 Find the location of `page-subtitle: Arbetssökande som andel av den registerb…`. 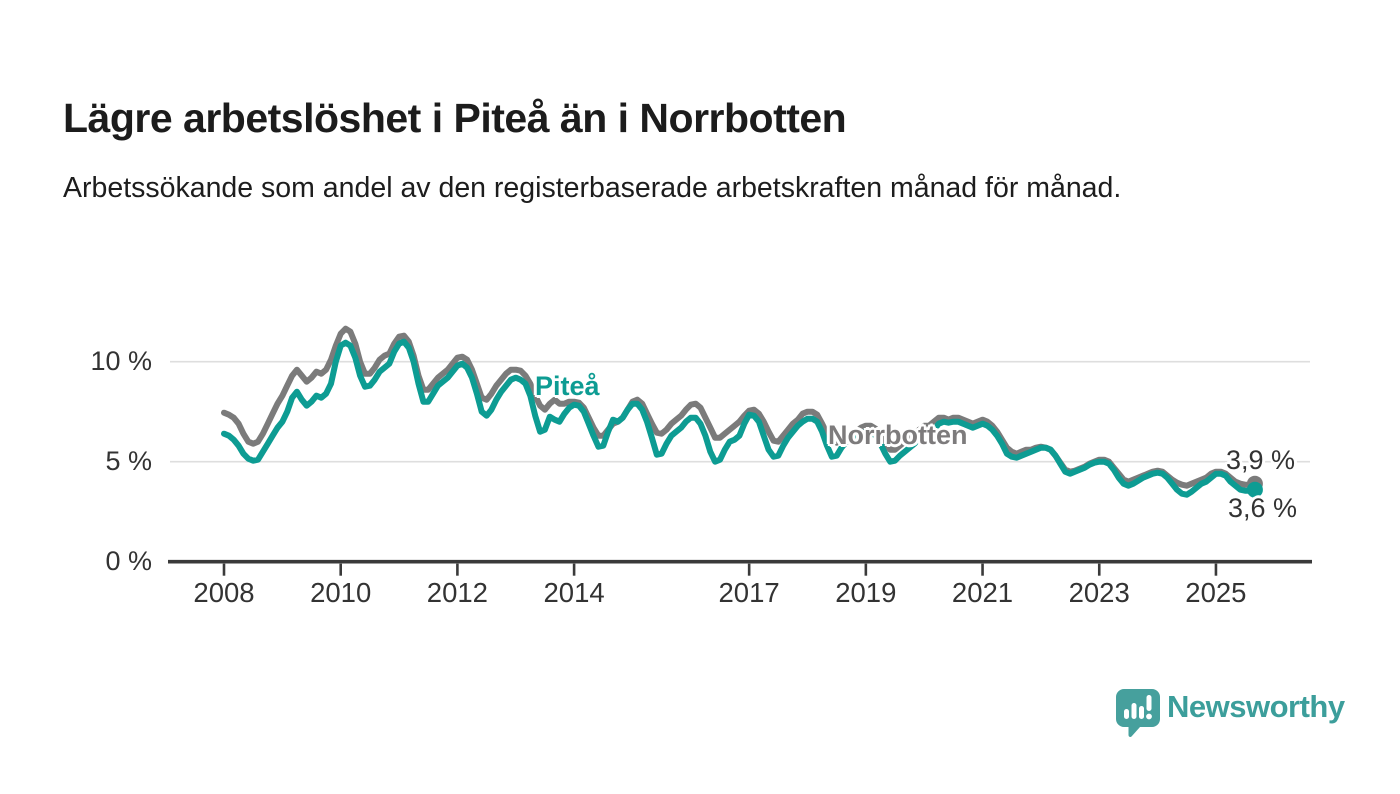

page-subtitle: Arbetssökande som andel av den registerb… is located at coordinates (592, 188).